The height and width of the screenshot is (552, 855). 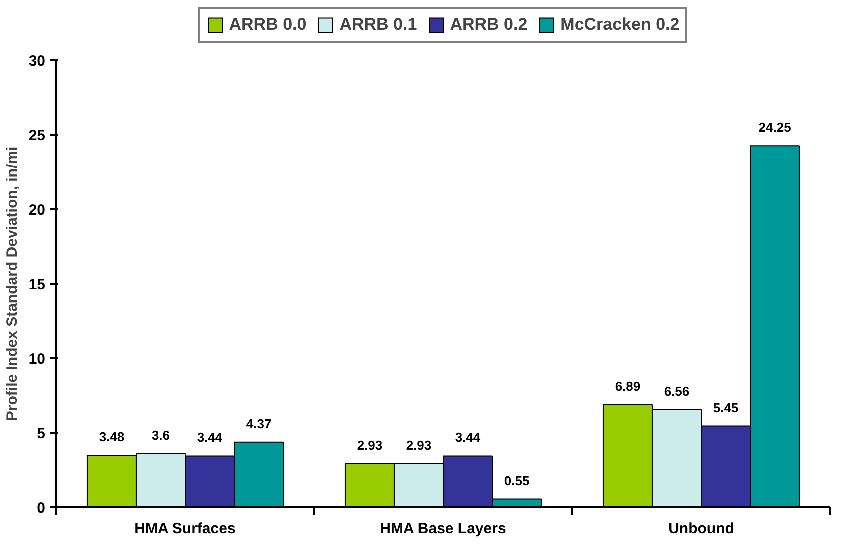 What do you see at coordinates (37, 210) in the screenshot?
I see `y-tick-label: 20` at bounding box center [37, 210].